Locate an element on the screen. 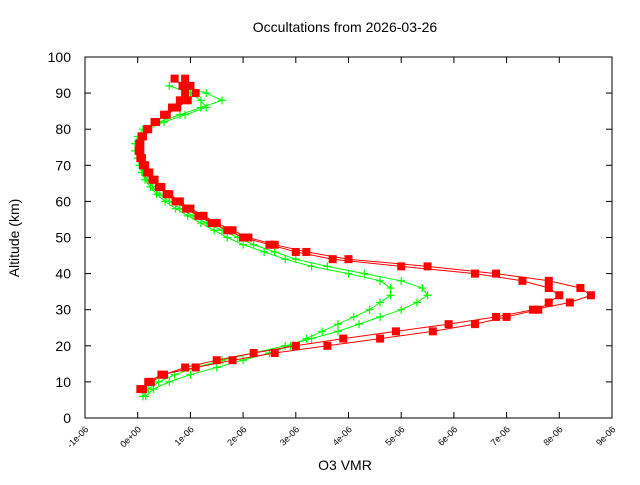 The image size is (640, 485). y-tick-label: 10 is located at coordinates (63, 382).